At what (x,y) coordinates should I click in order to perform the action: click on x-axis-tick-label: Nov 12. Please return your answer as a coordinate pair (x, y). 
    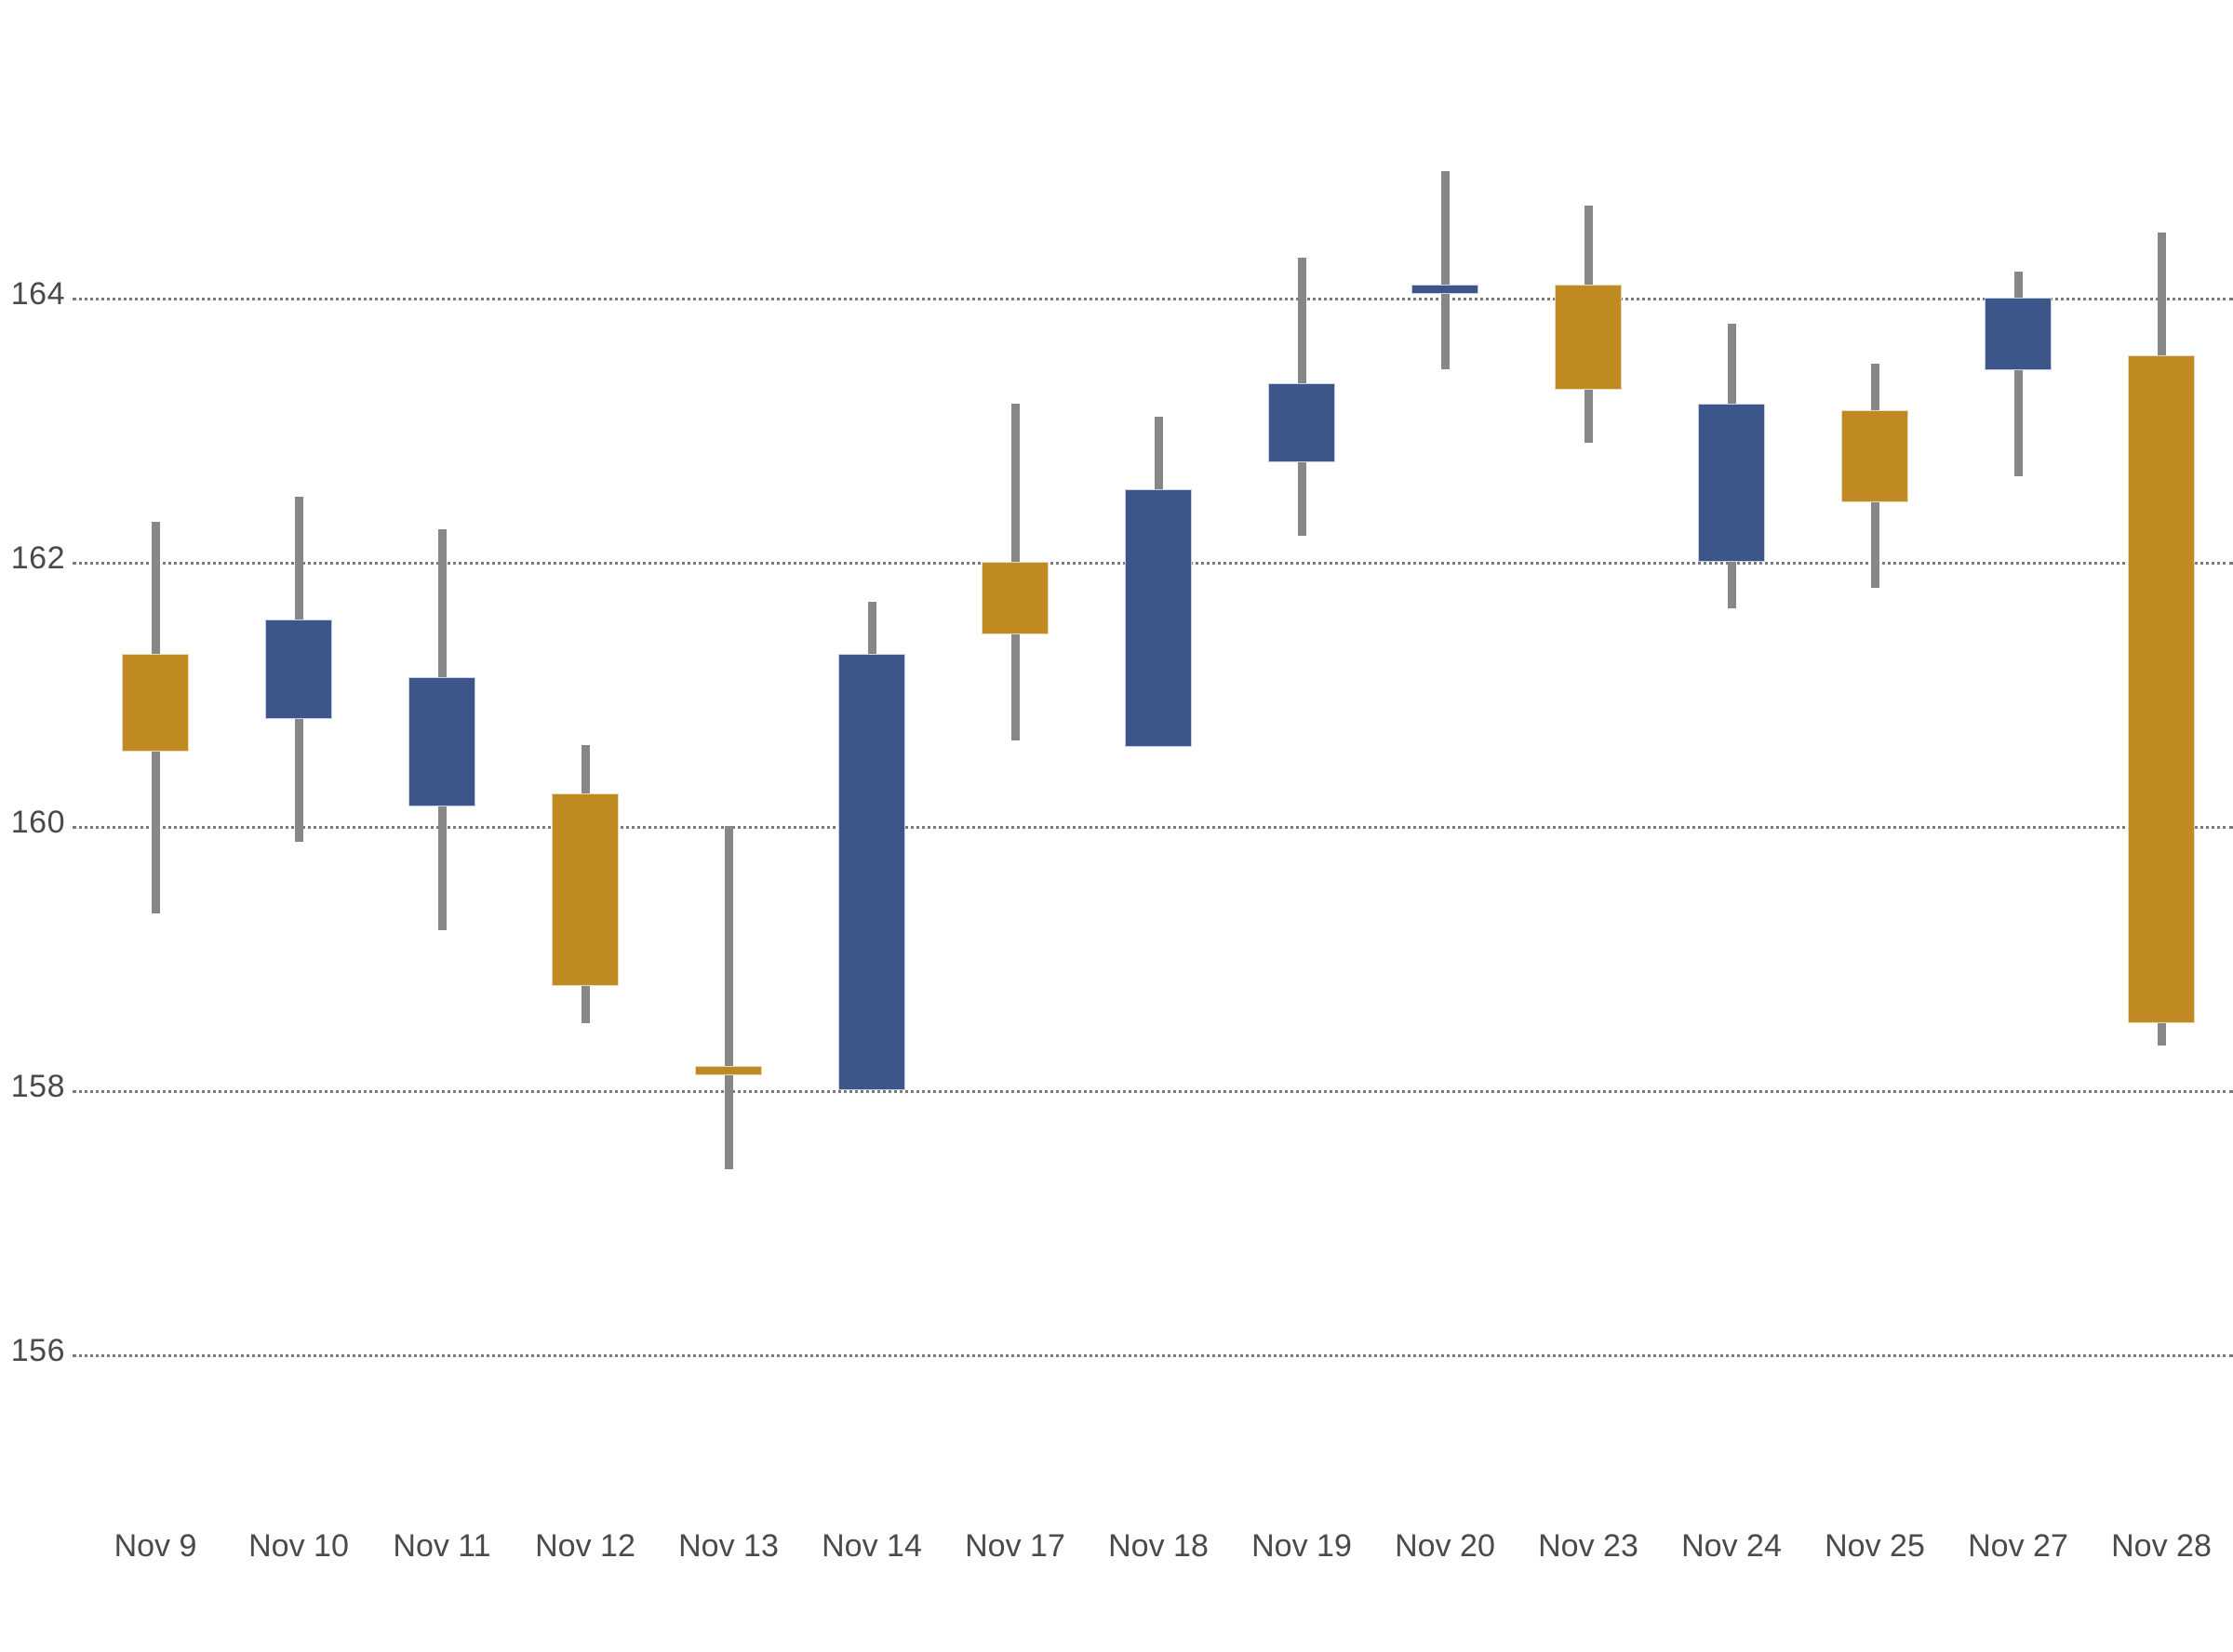
    Looking at the image, I should click on (585, 1546).